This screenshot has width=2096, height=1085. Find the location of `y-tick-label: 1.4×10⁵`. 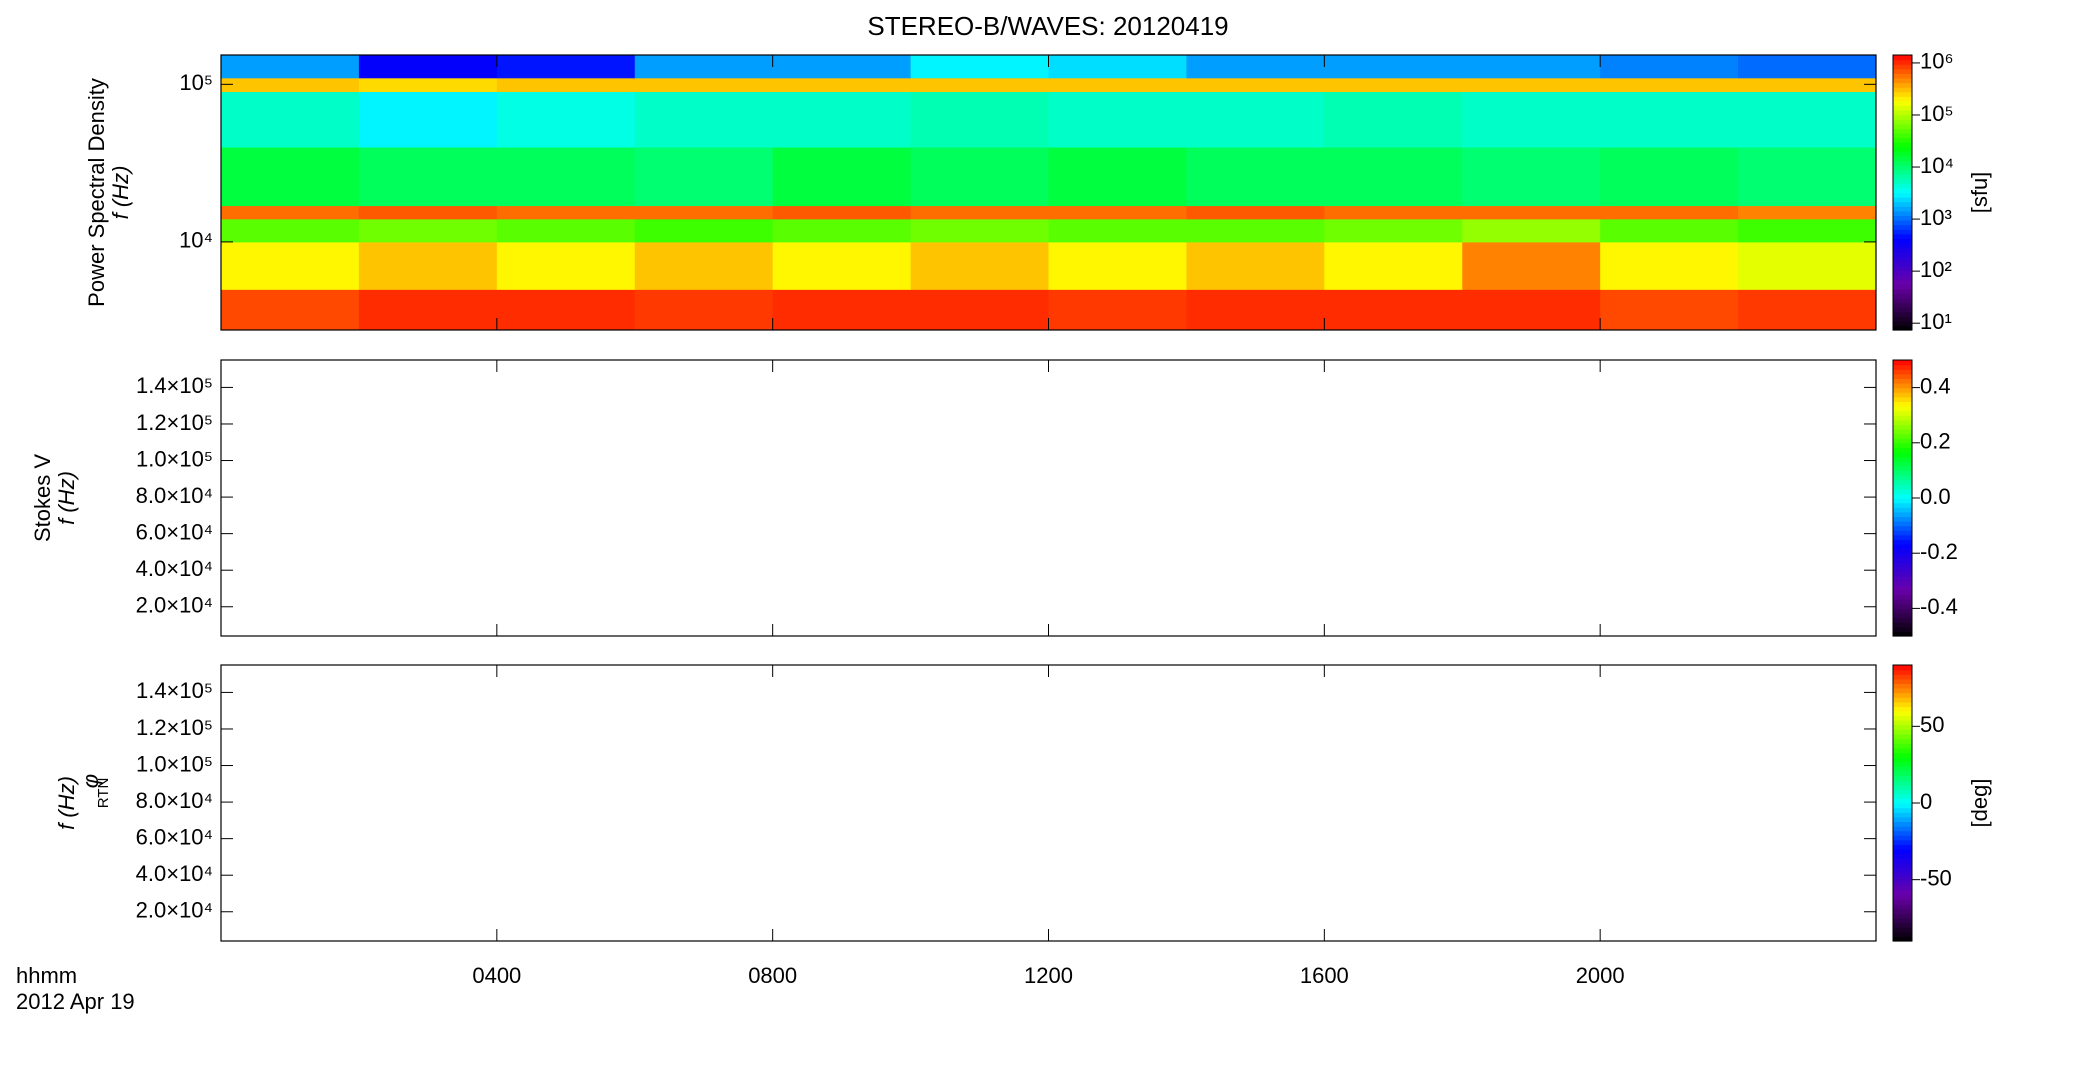

y-tick-label: 1.4×10⁵ is located at coordinates (174, 690).